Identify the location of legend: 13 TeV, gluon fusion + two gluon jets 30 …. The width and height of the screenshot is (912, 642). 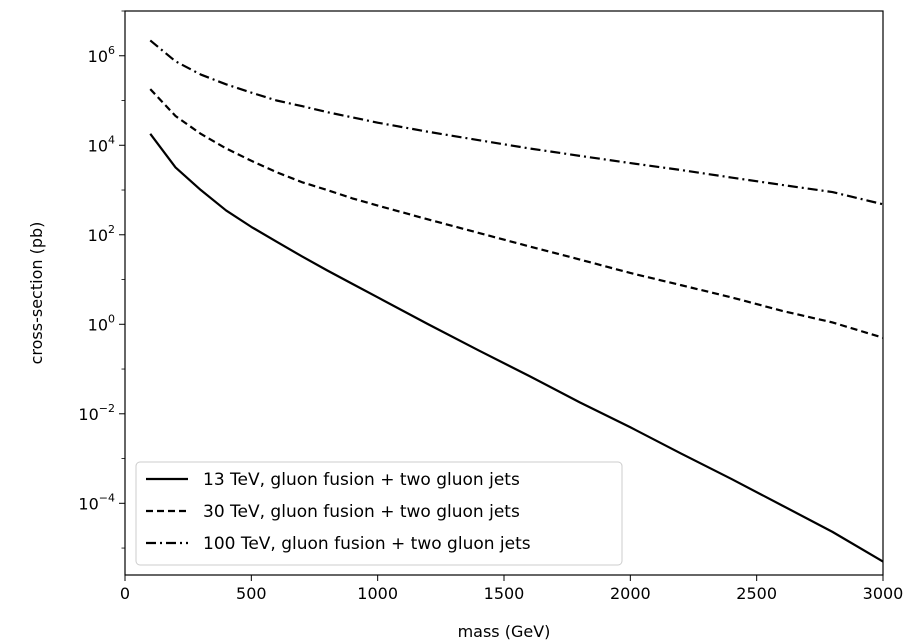
(379, 513).